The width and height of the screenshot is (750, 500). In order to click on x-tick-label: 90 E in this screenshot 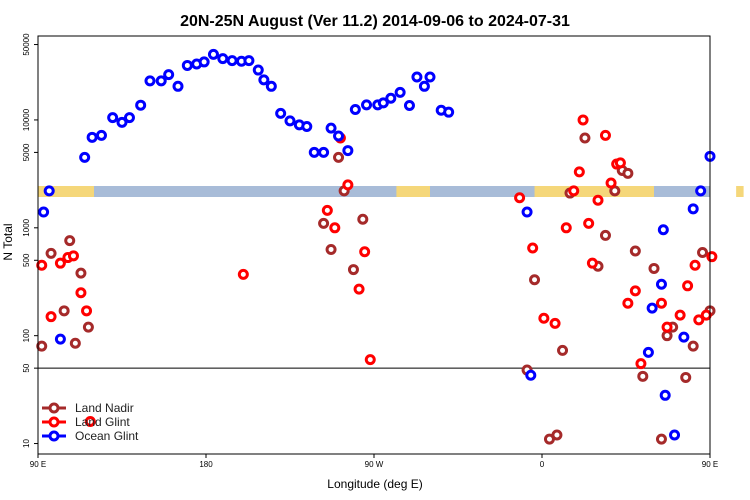, I will do `click(710, 464)`.